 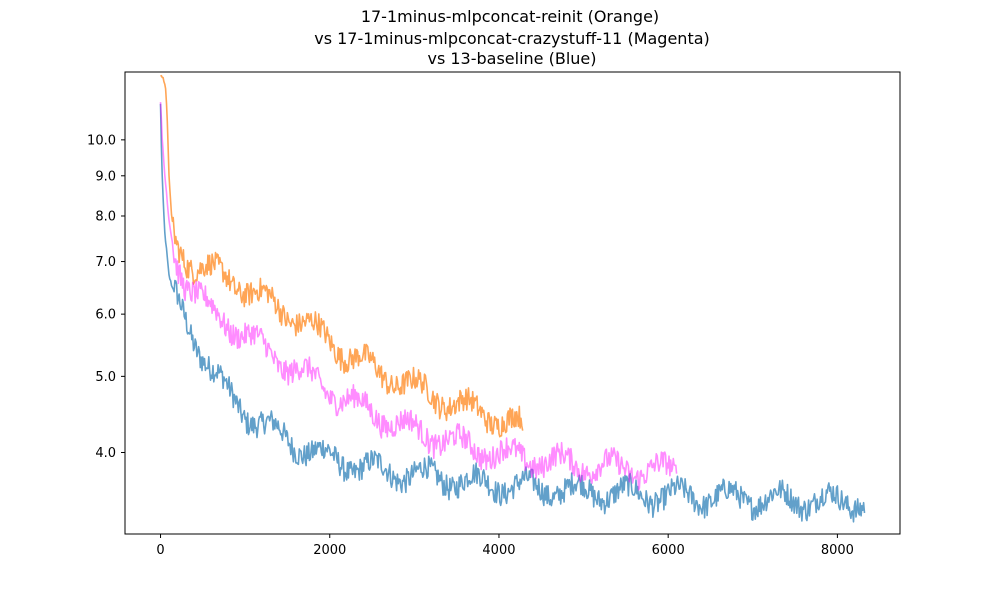 What do you see at coordinates (511, 58) in the screenshot?
I see `title-line-3: vs 13-baseline (Blue)` at bounding box center [511, 58].